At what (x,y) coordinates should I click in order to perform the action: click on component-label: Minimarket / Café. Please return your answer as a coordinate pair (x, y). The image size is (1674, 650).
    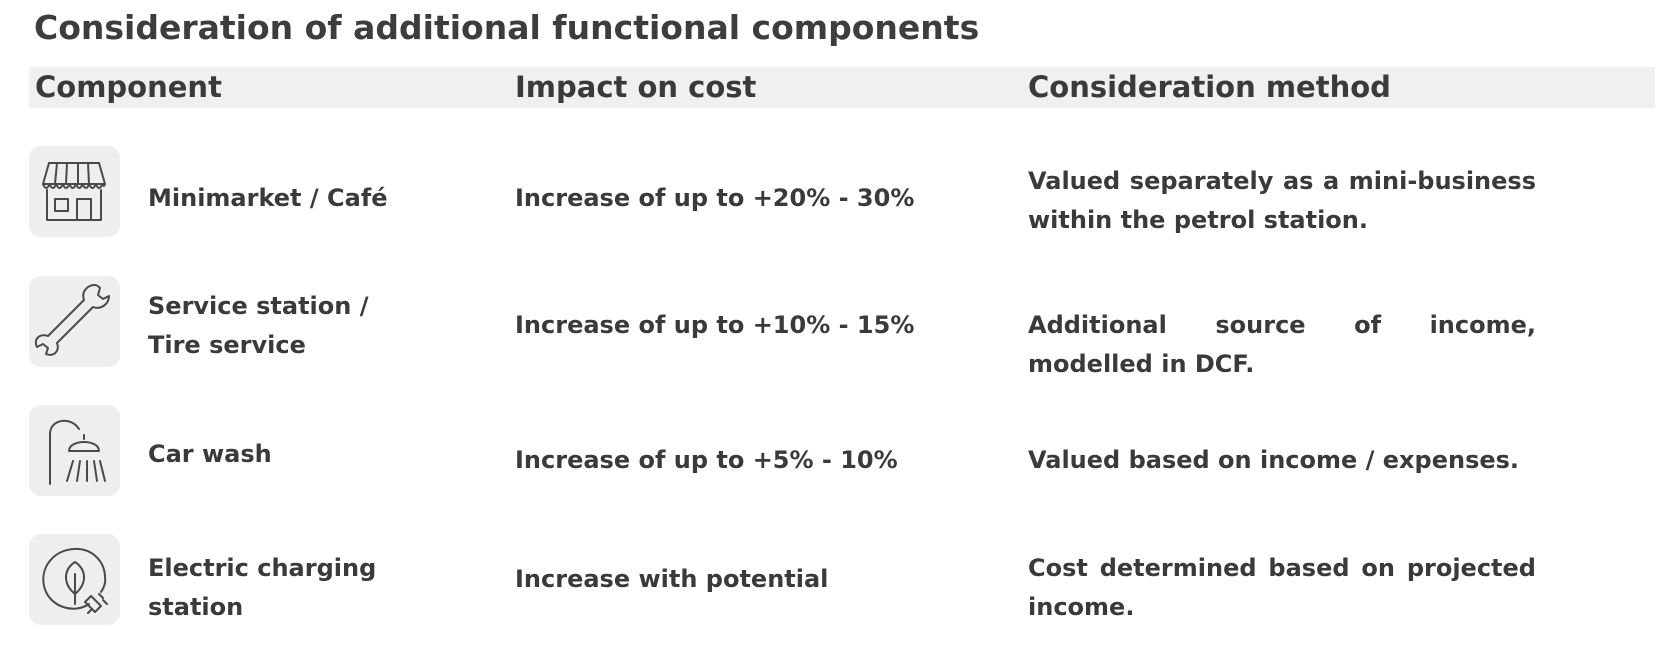
    Looking at the image, I should click on (268, 198).